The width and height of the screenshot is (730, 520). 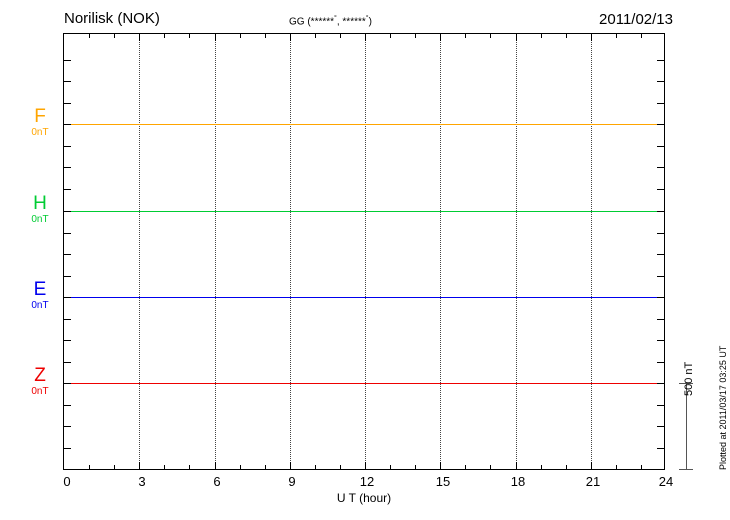 What do you see at coordinates (215, 251) in the screenshot?
I see `gridline-vertical-6h` at bounding box center [215, 251].